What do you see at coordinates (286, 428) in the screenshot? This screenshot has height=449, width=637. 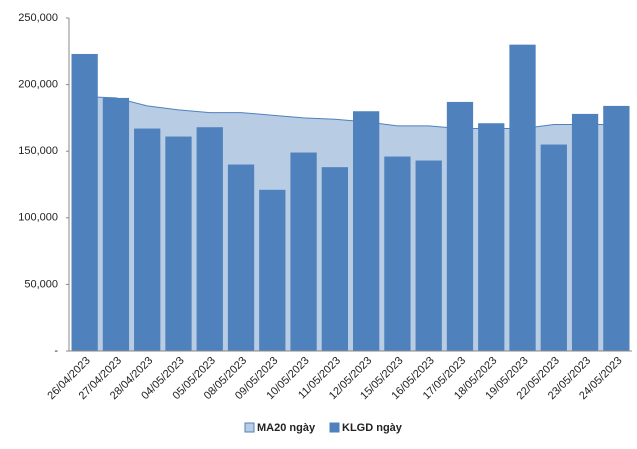 I see `legend-label: MA20 ngày` at bounding box center [286, 428].